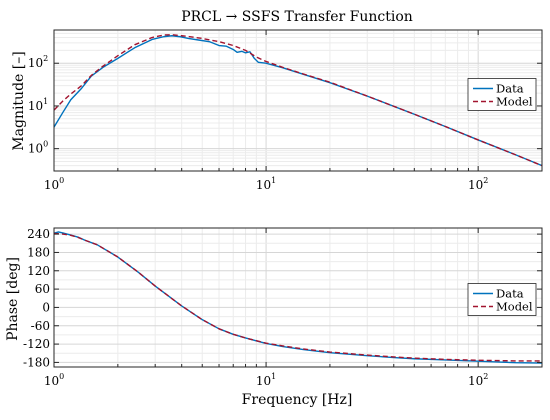 This screenshot has width=550, height=420. I want to click on y-tick-label: -60, so click(40, 326).